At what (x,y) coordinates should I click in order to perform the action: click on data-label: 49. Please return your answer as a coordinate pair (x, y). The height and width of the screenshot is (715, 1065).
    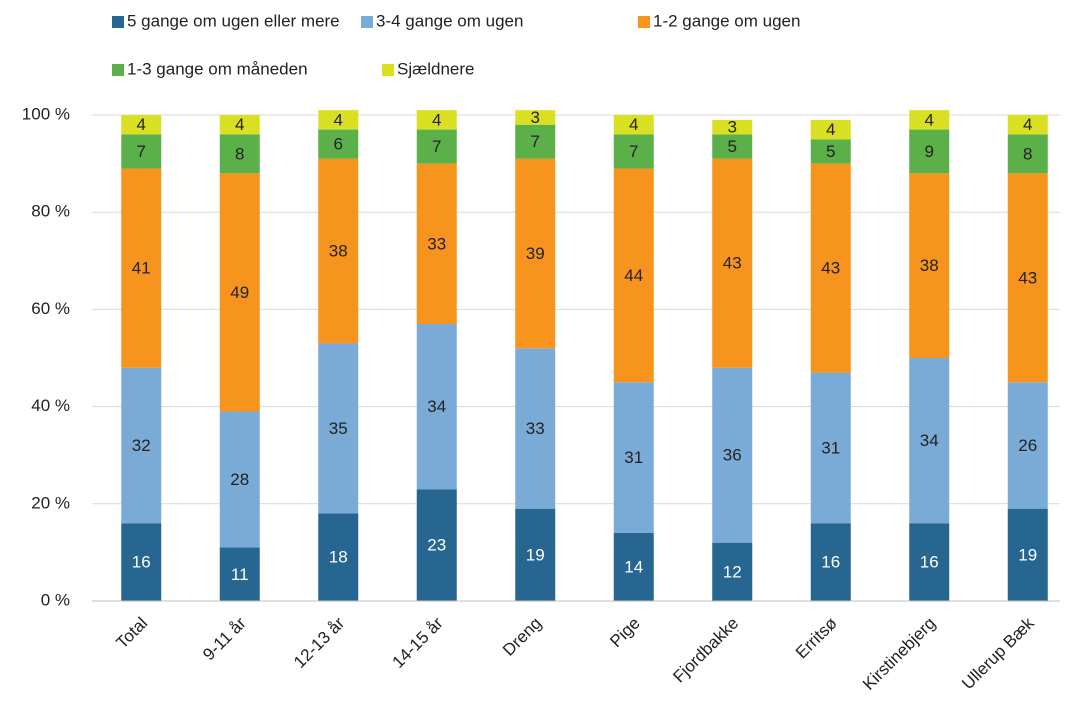
    Looking at the image, I should click on (239, 292).